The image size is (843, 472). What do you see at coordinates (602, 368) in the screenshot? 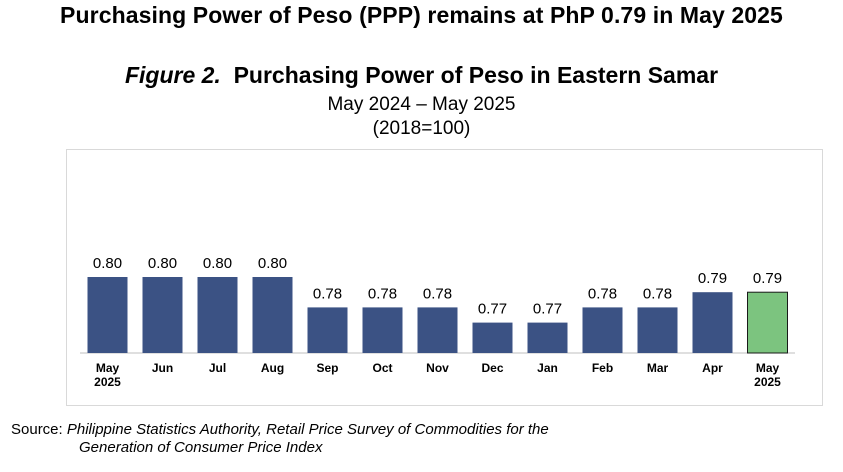
I see `x-tick-label: Feb` at bounding box center [602, 368].